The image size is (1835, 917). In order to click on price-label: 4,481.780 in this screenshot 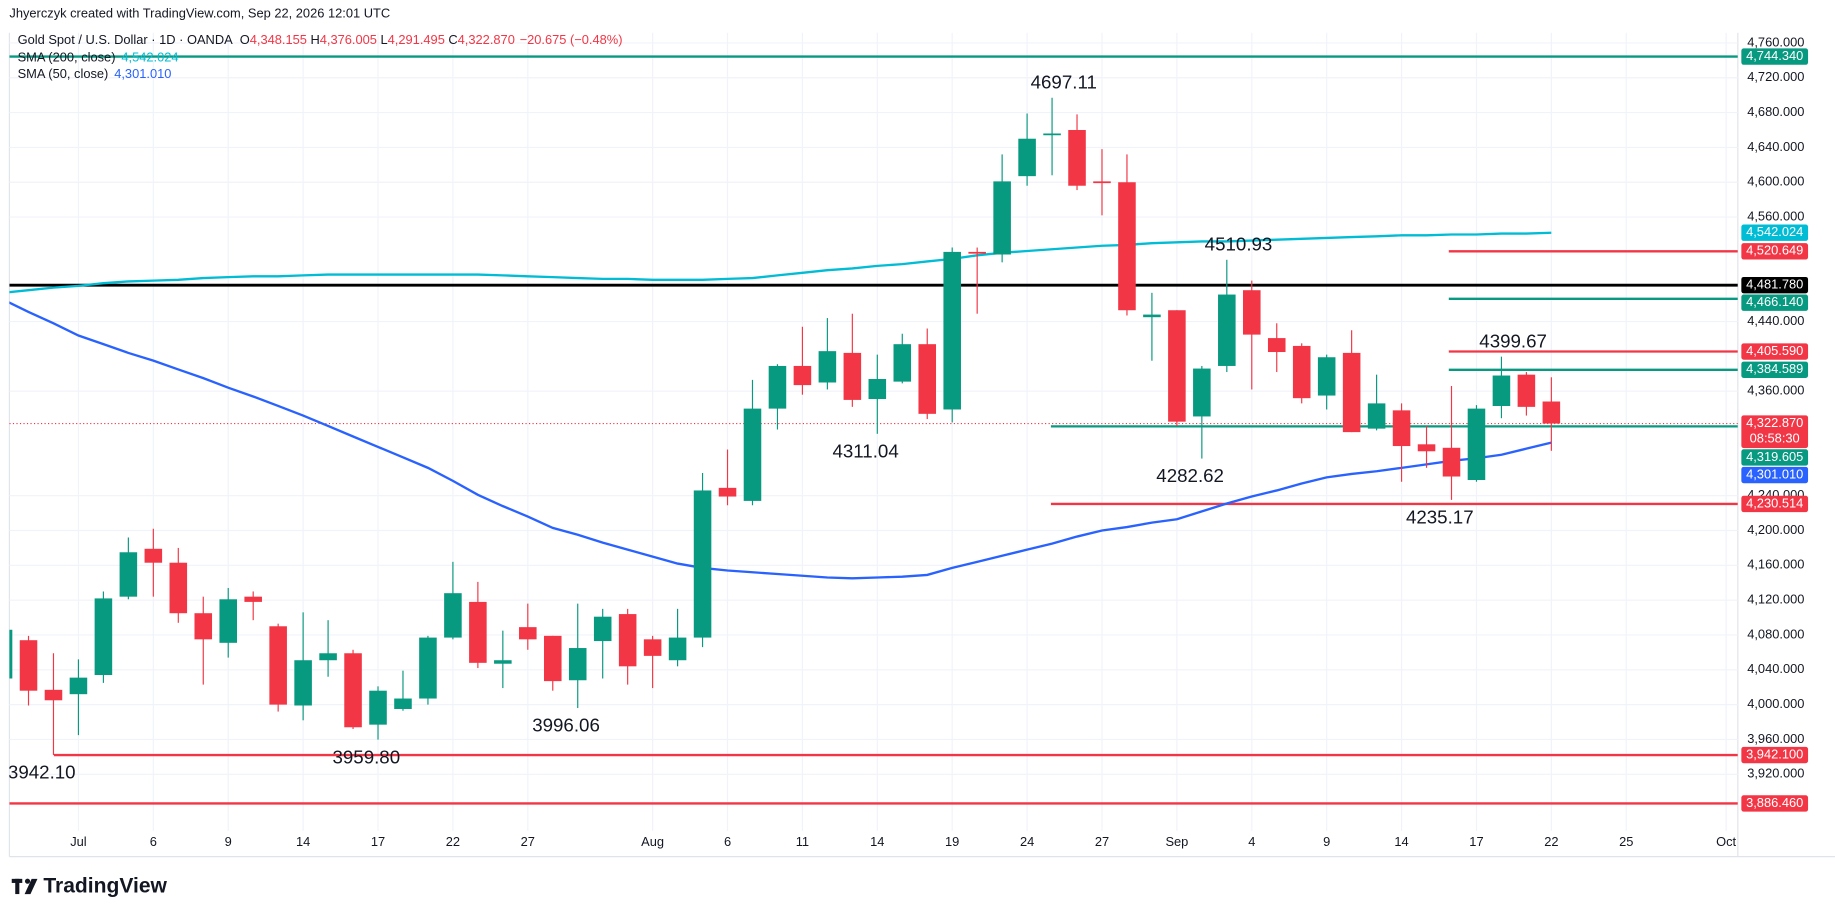, I will do `click(1774, 284)`.